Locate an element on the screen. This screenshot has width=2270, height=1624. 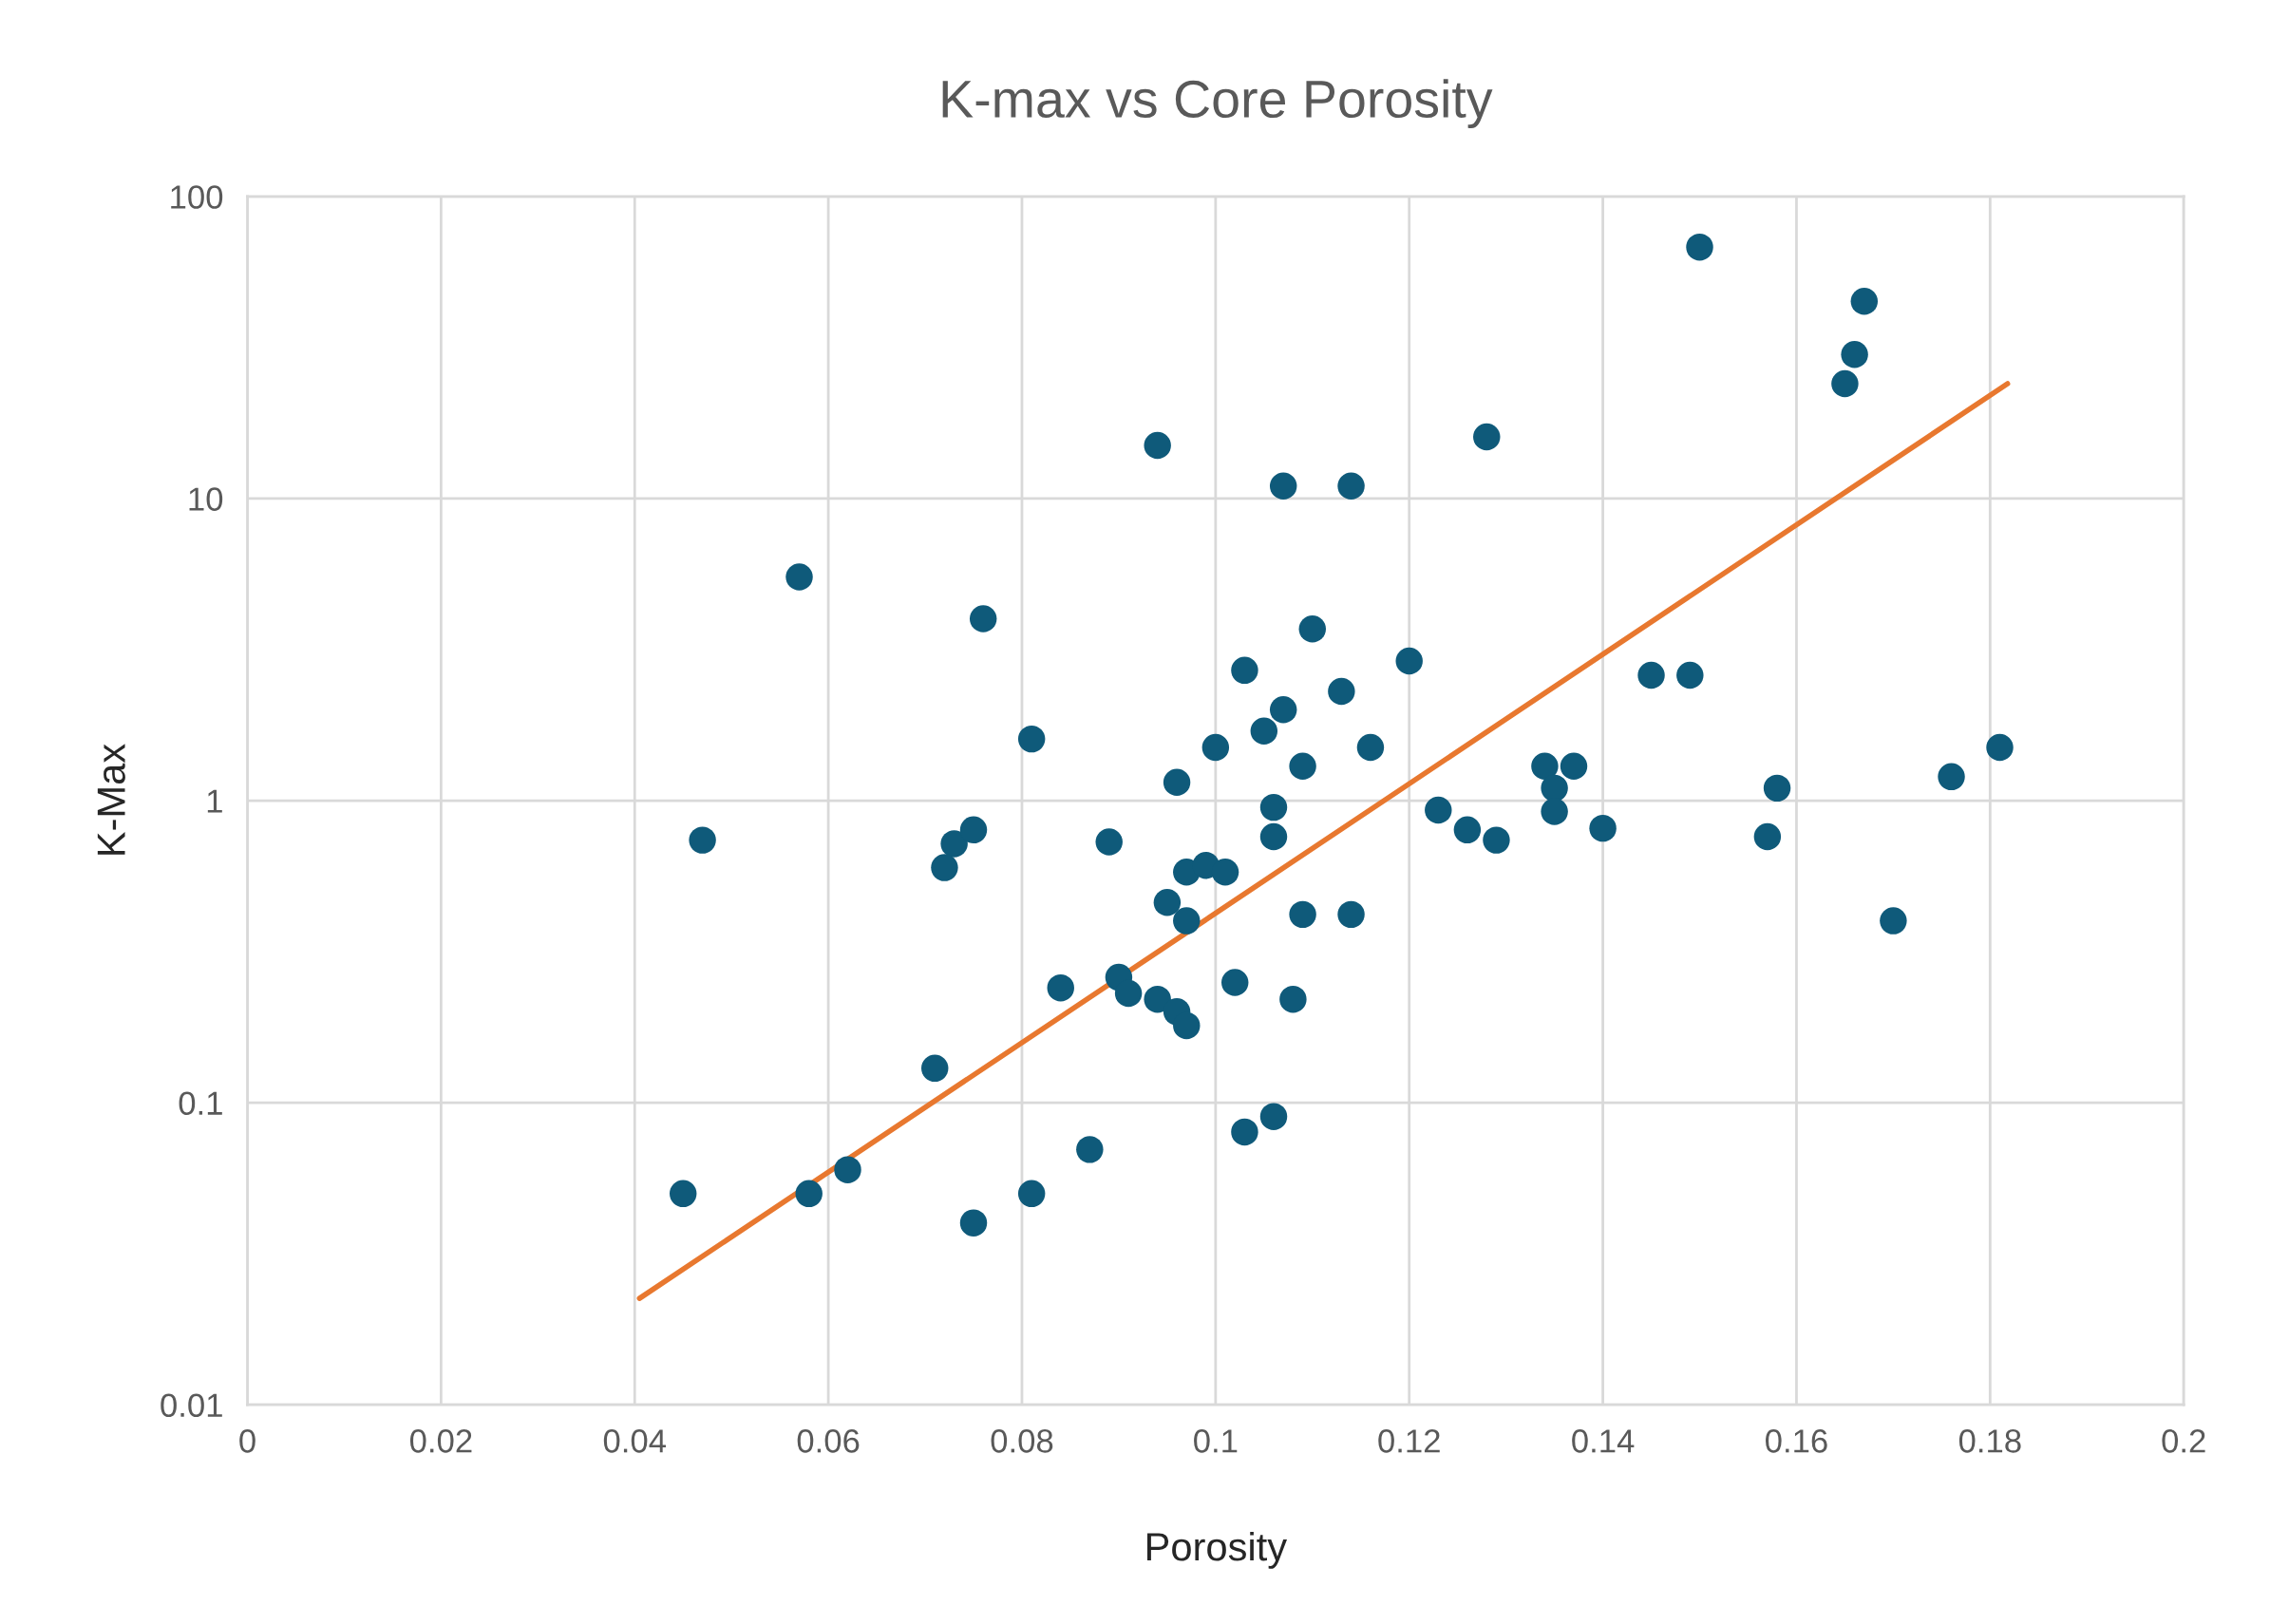
x-tick-label: 0.16 is located at coordinates (1796, 1441).